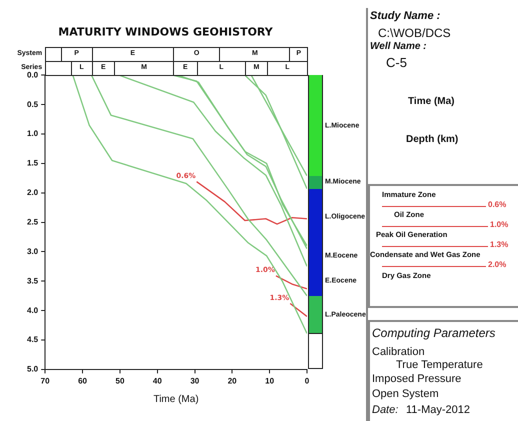  Describe the element at coordinates (499, 224) in the screenshot. I see `text: 1.0%` at that location.